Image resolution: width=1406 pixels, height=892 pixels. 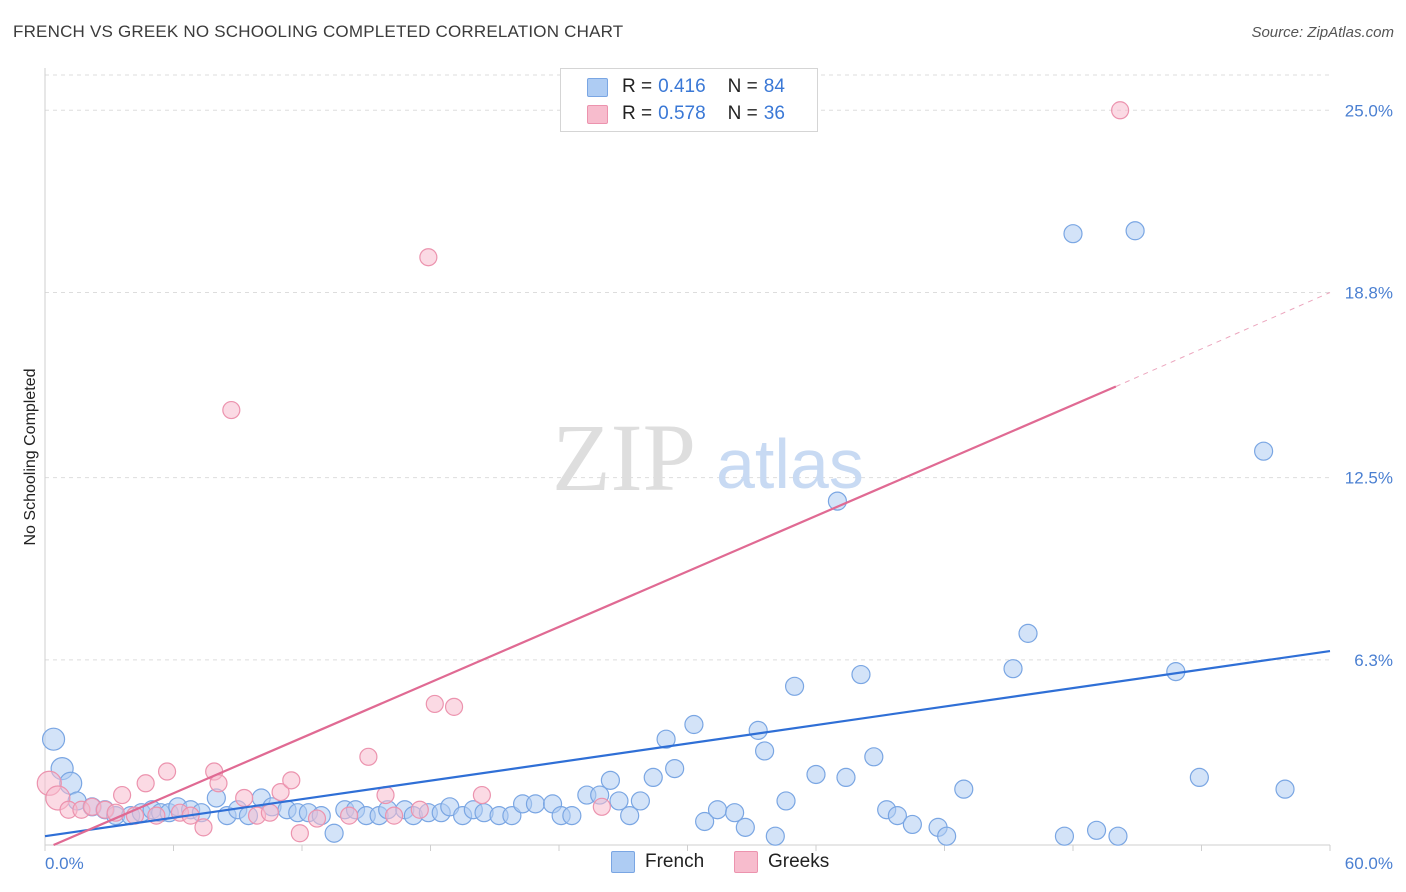 I want to click on legend-item-french: French, so click(x=657, y=862).